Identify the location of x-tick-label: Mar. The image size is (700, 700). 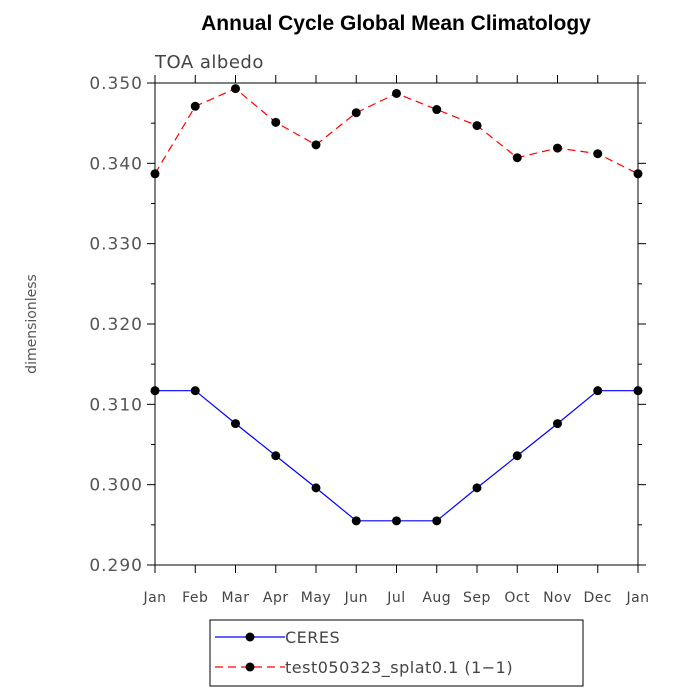
(236, 598).